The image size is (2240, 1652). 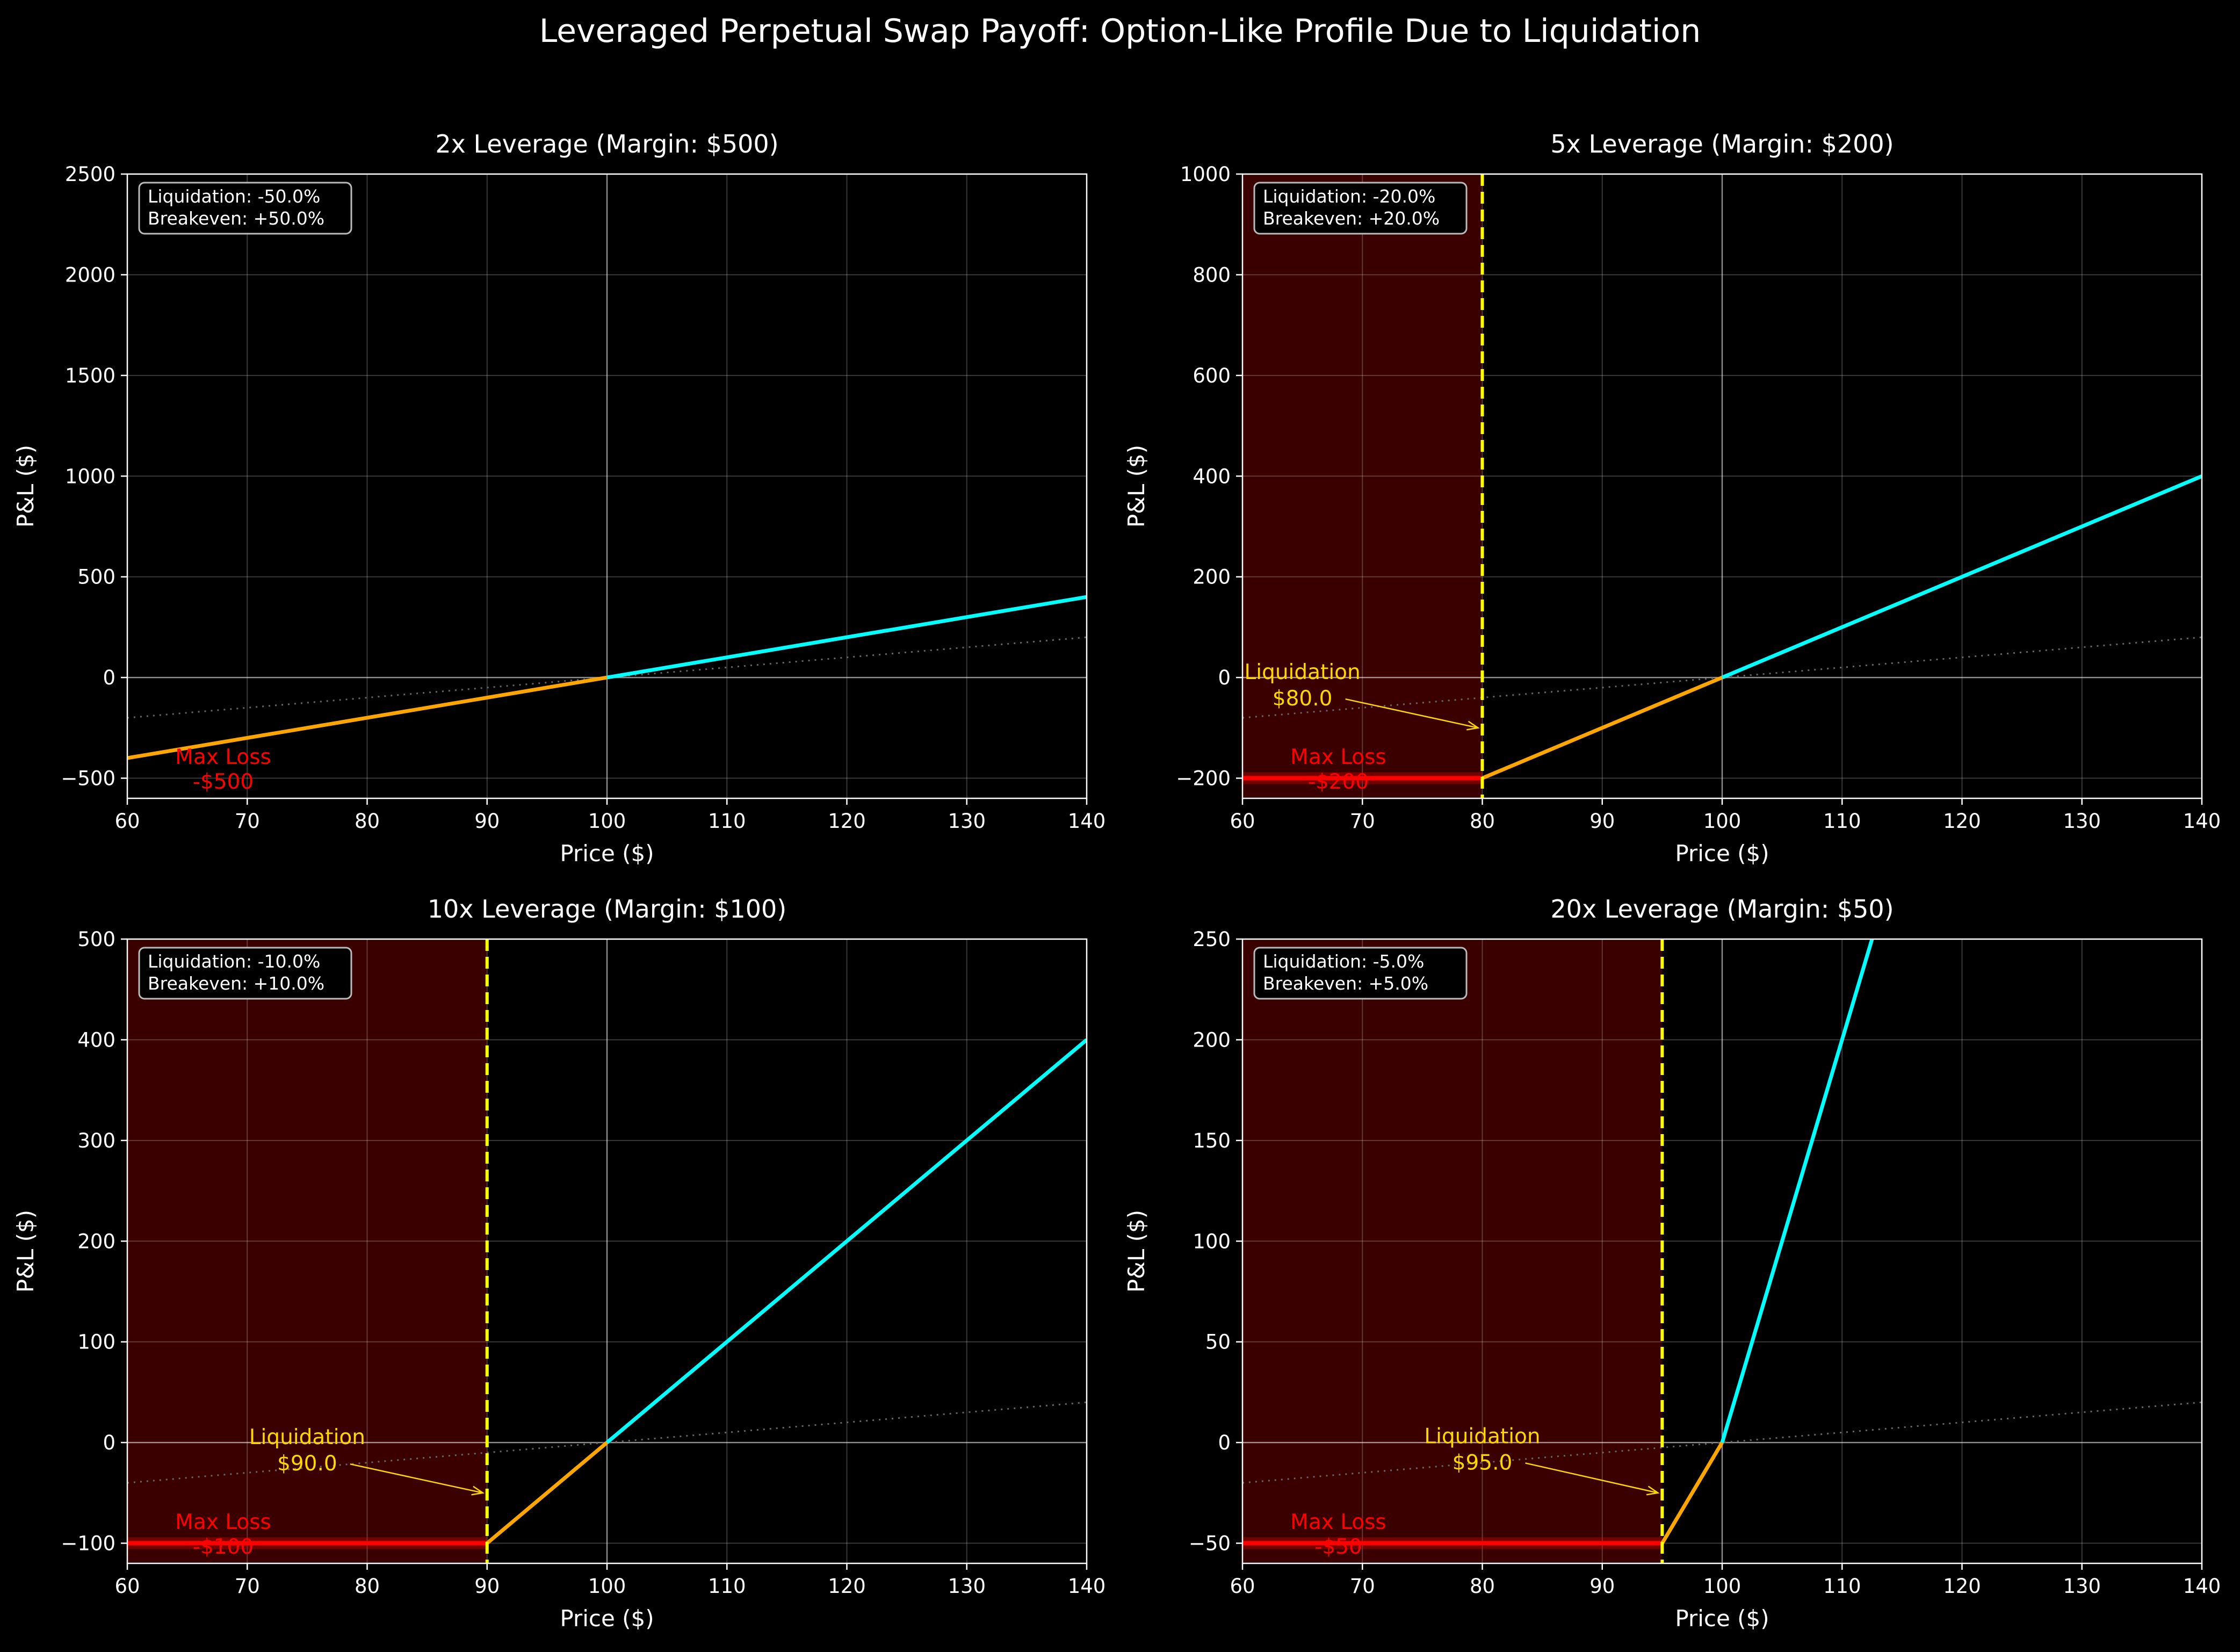 I want to click on panel-title: 2x Leverage (Margin: $500), so click(x=606, y=144).